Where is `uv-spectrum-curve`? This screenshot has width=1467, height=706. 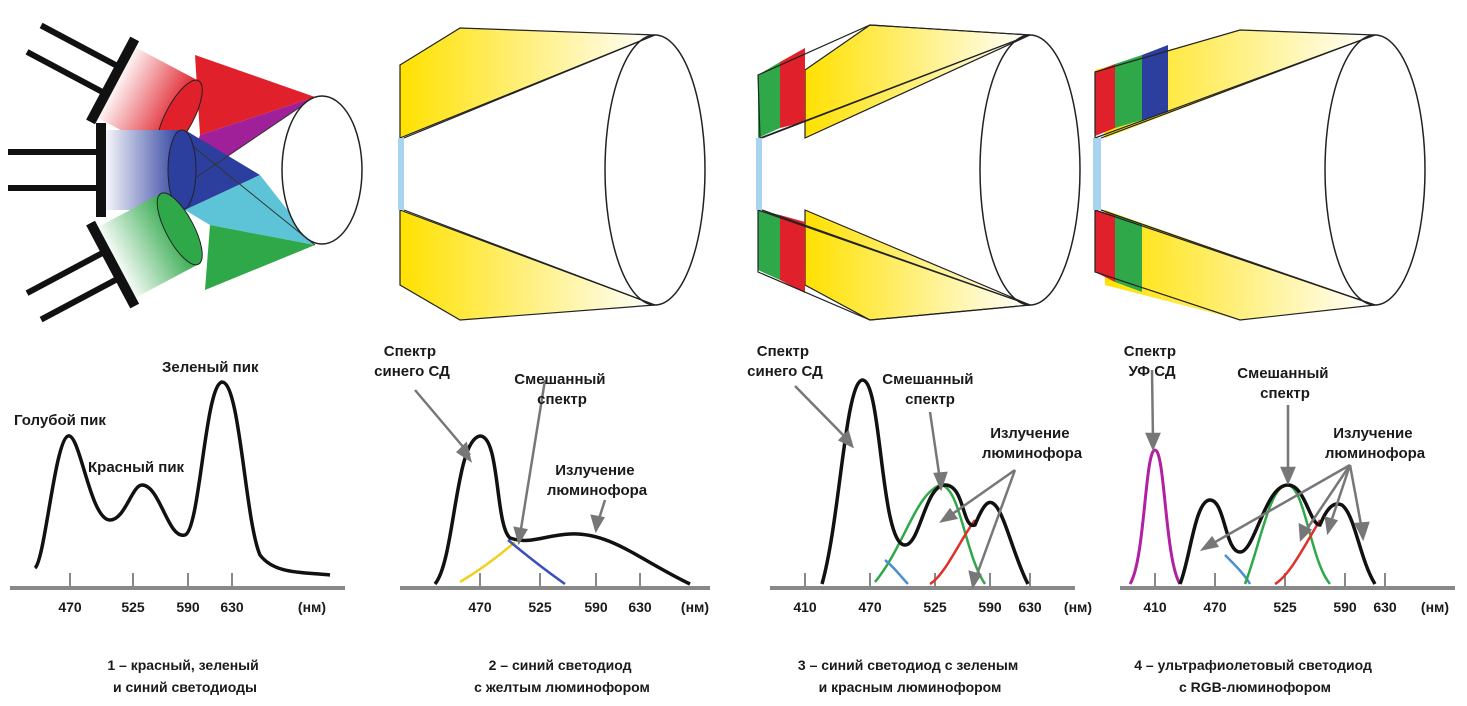
uv-spectrum-curve is located at coordinates (1155, 516).